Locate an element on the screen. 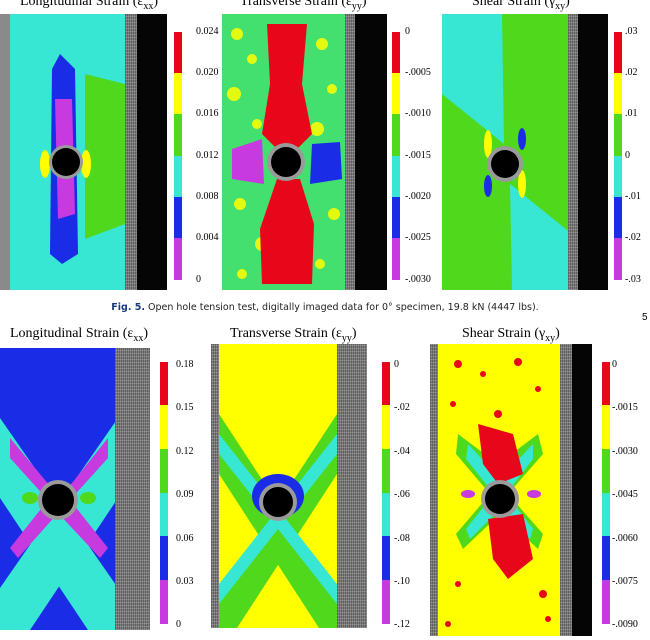 This screenshot has width=650, height=640. specimen-edge-bottom-3b is located at coordinates (566, 490).